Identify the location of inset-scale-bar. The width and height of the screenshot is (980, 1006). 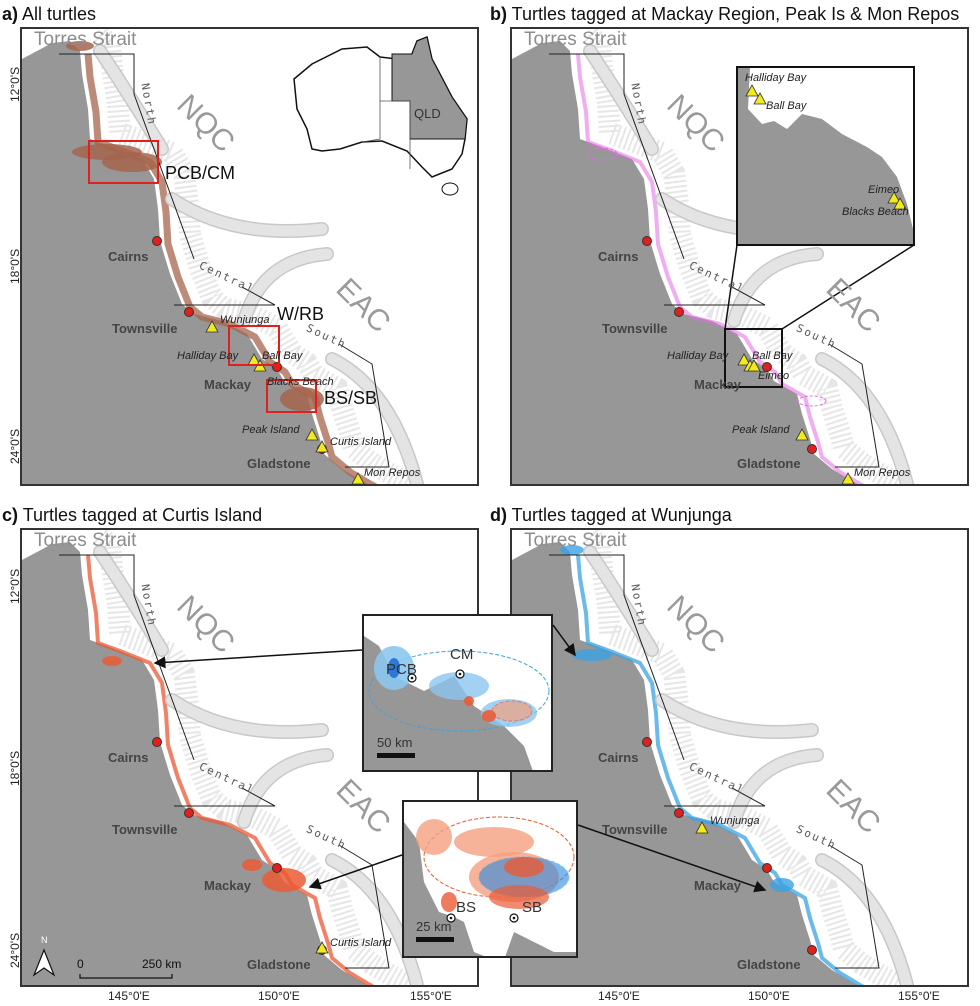
(435, 939).